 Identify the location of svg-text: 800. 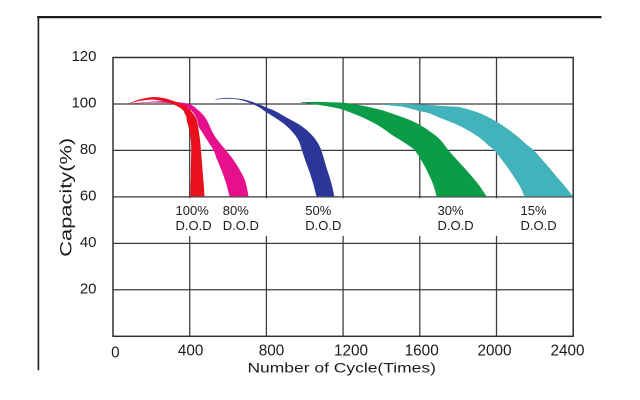
(272, 351).